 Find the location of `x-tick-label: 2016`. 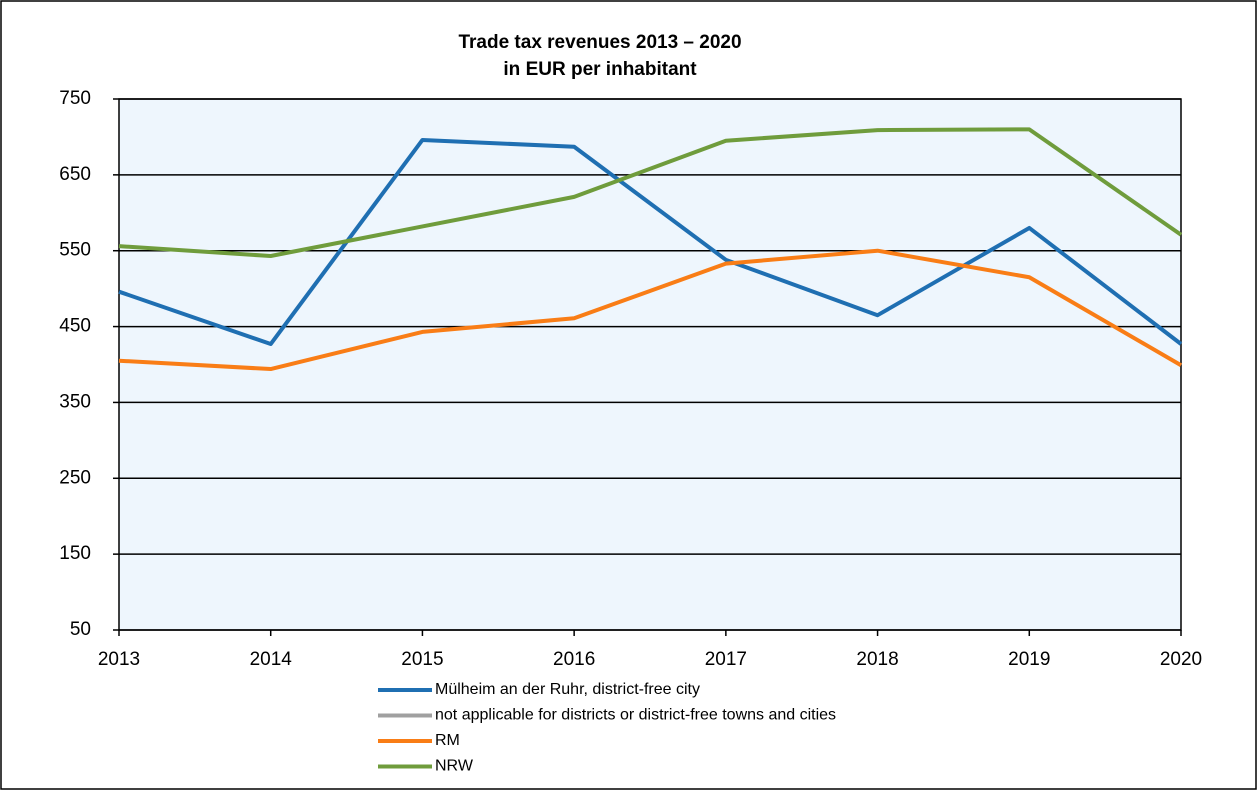

x-tick-label: 2016 is located at coordinates (574, 659).